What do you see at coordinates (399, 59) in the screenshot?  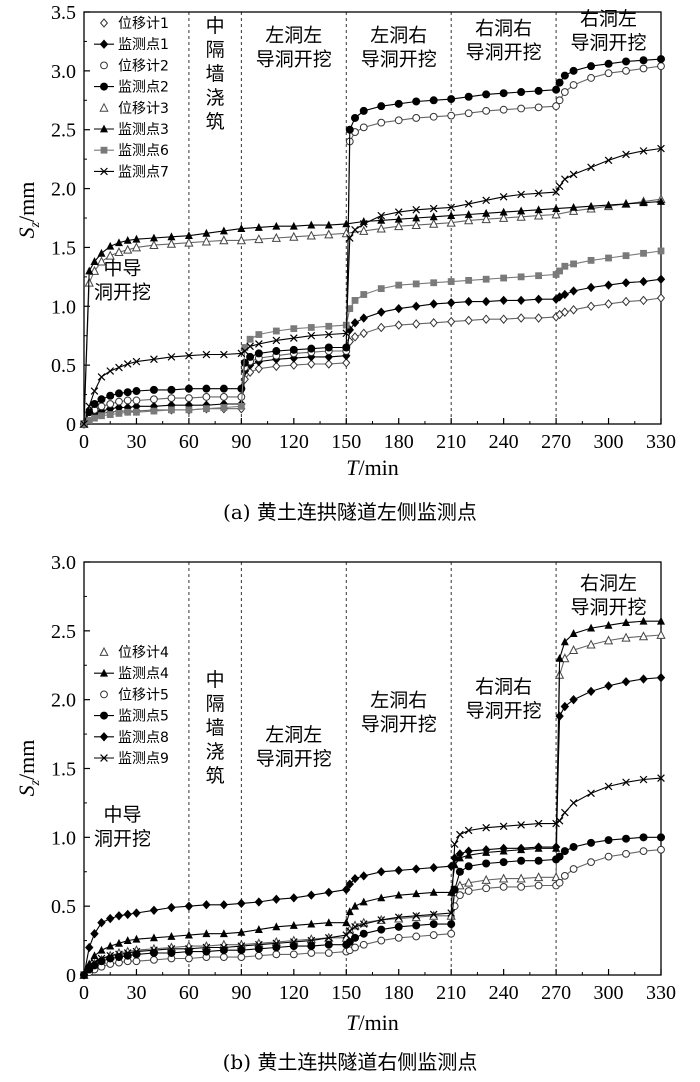 I see `phase-label: 导洞开挖` at bounding box center [399, 59].